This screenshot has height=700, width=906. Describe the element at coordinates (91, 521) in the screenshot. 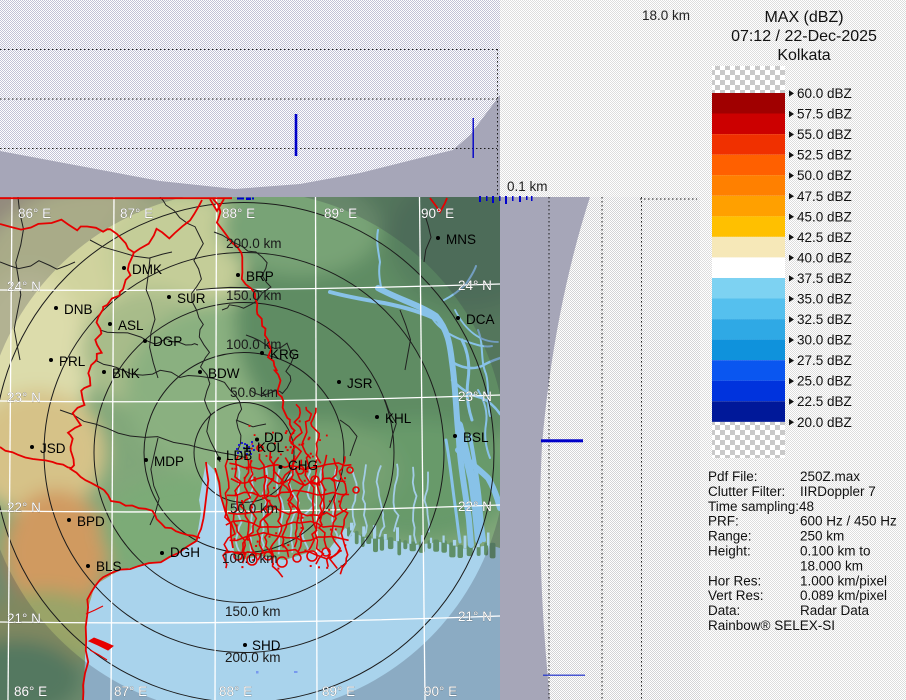

I see `svg-text: BPD` at that location.